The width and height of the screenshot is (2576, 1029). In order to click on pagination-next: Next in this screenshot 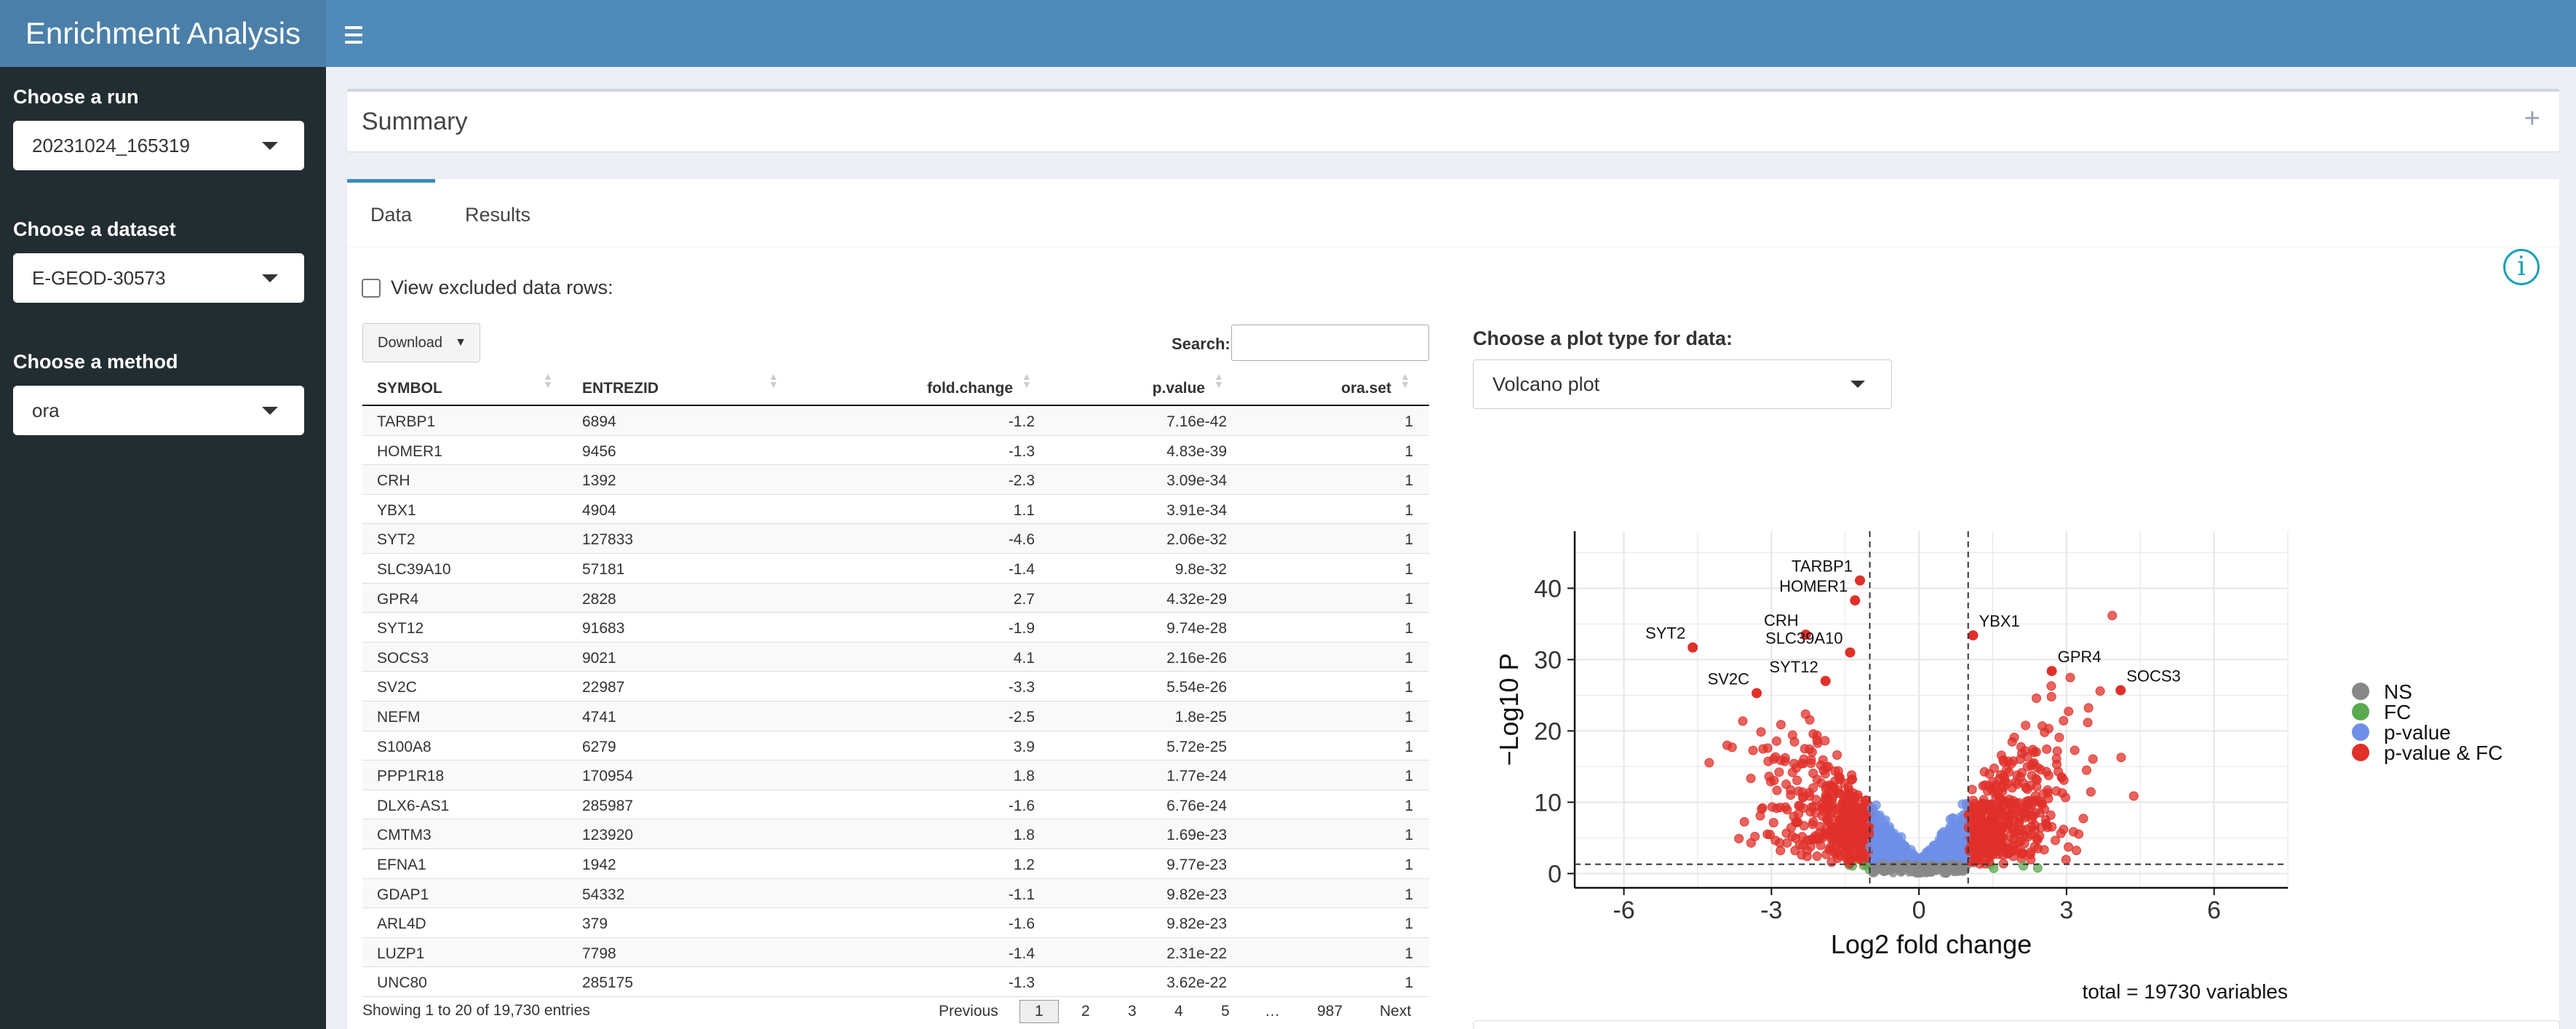, I will do `click(1396, 1011)`.